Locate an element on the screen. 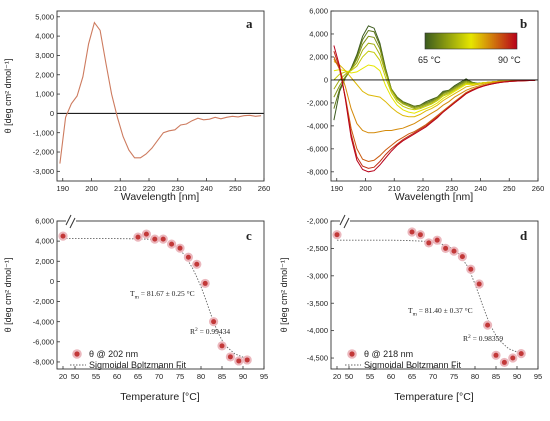 Image resolution: width=550 pixels, height=421 pixels. panel-c-x-tick-label: 55 is located at coordinates (96, 376).